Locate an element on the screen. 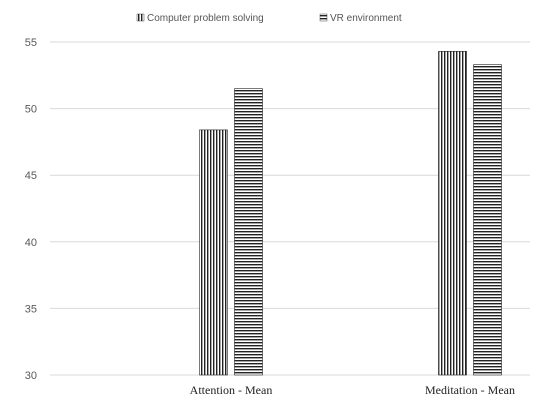 This screenshot has width=550, height=420. bar-computer-problem-solving-meditation is located at coordinates (452, 213).